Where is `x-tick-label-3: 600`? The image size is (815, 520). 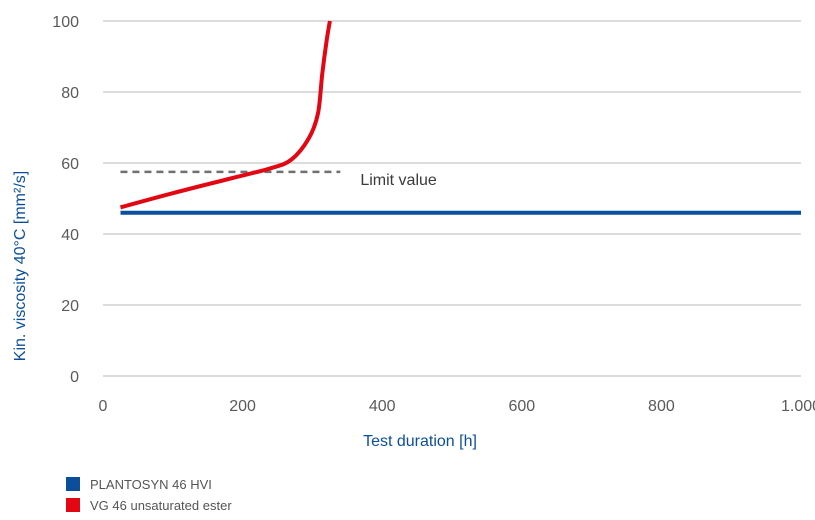
x-tick-label-3: 600 is located at coordinates (521, 406).